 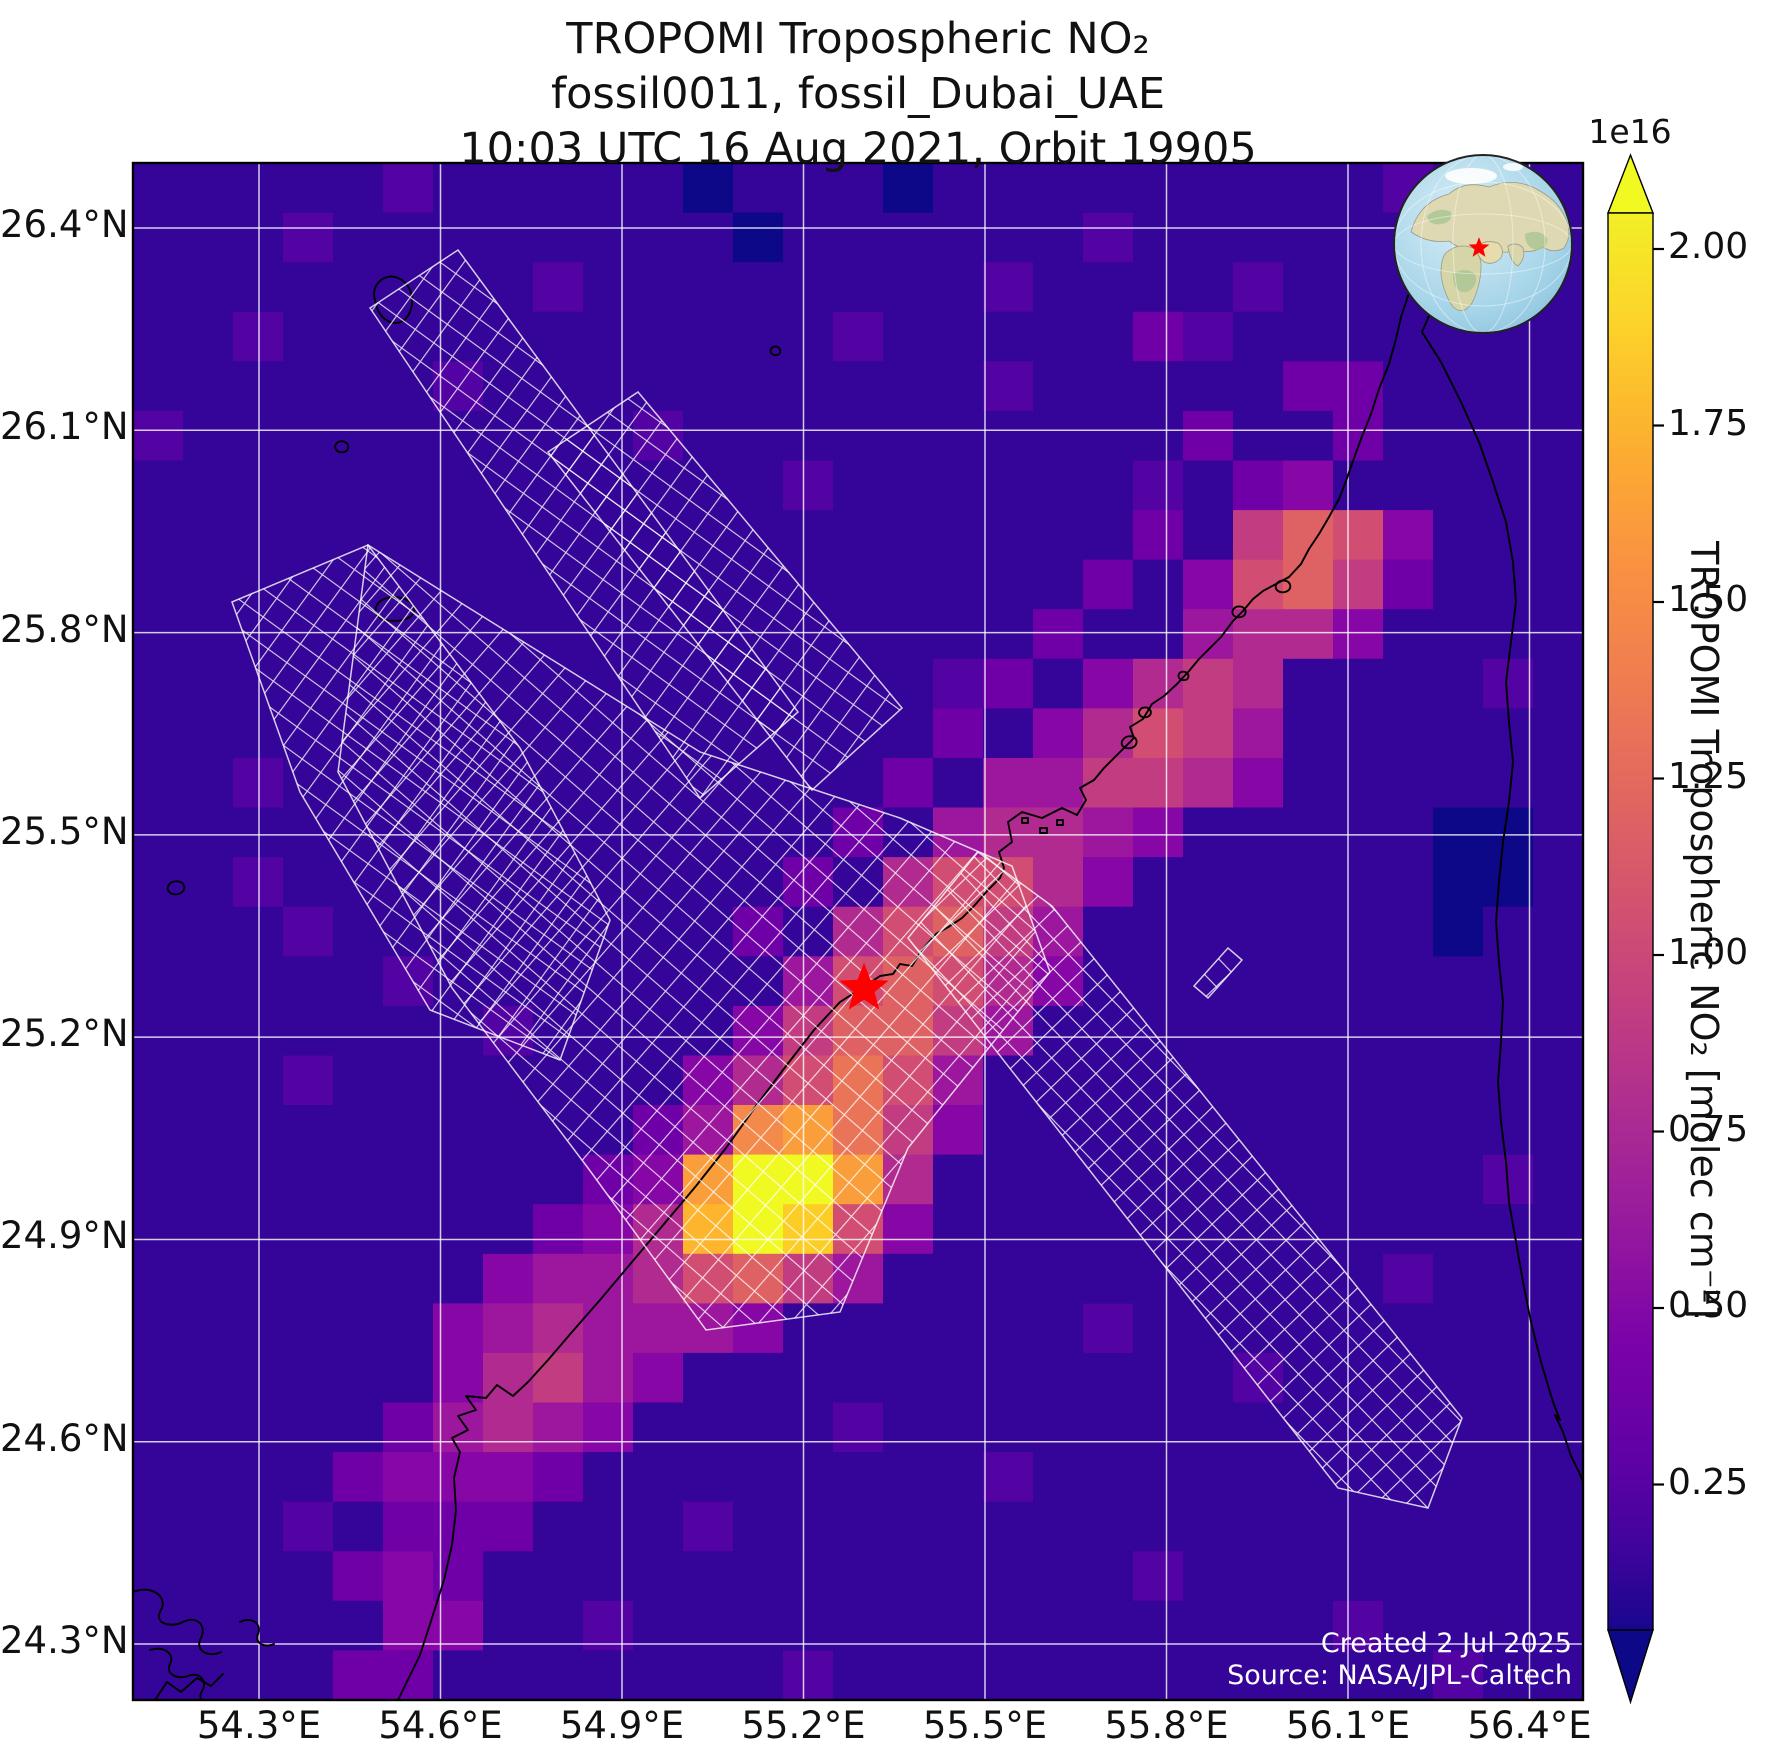 What do you see at coordinates (440, 1725) in the screenshot?
I see `x-tick-label: 54.6°E` at bounding box center [440, 1725].